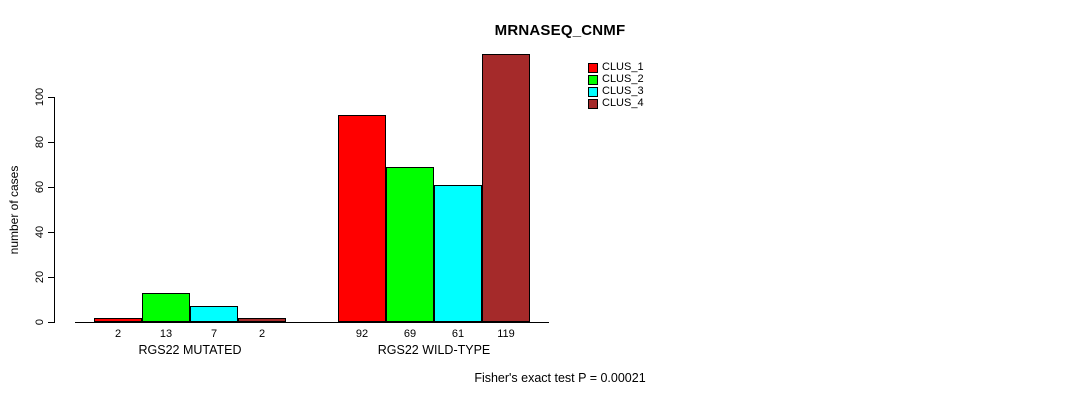 The width and height of the screenshot is (1090, 400). Describe the element at coordinates (40, 322) in the screenshot. I see `y-tick-label: 0` at that location.